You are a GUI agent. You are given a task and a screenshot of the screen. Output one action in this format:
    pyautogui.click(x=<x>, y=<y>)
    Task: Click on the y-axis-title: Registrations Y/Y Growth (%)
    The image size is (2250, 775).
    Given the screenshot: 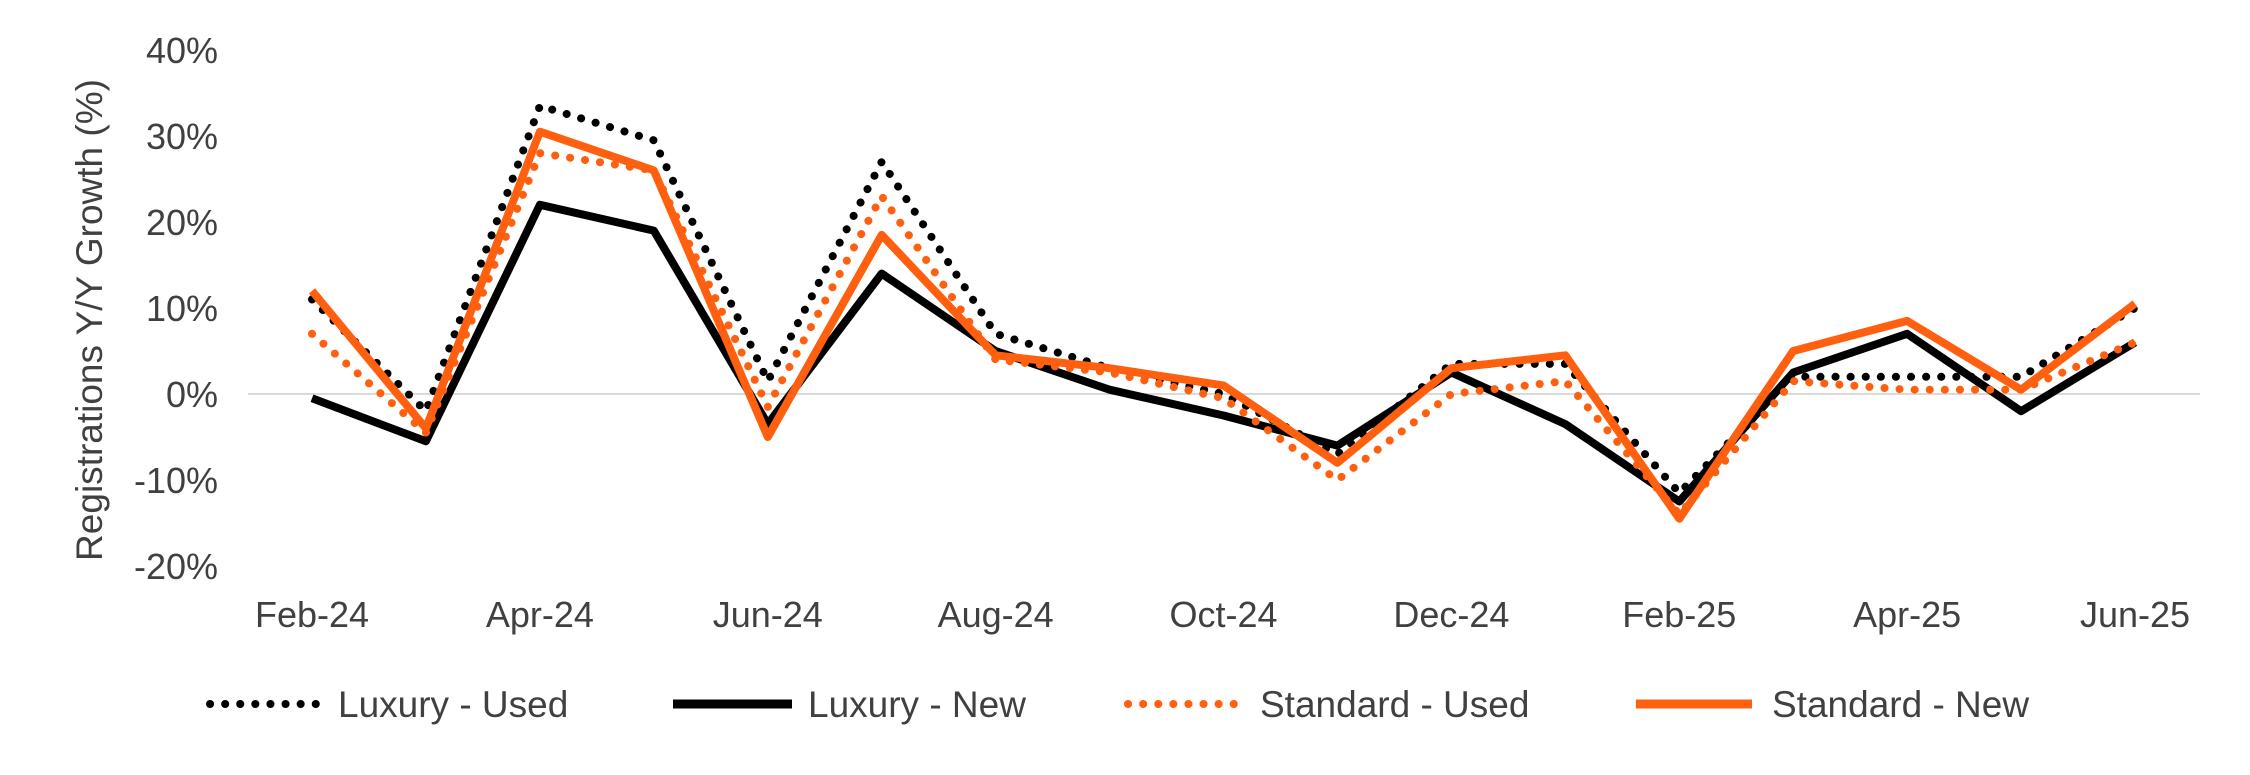 What is the action you would take?
    pyautogui.click(x=89, y=320)
    